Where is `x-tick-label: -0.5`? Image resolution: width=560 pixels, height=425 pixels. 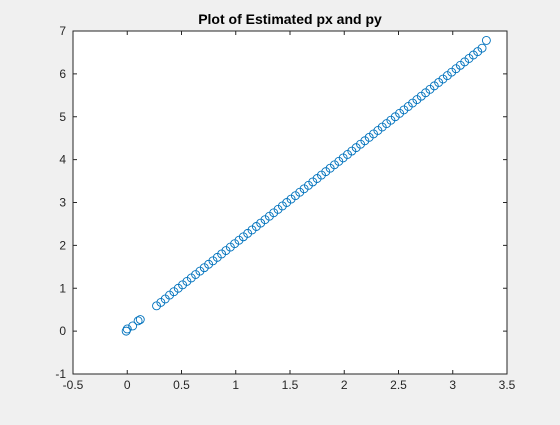 x-tick-label: -0.5 is located at coordinates (73, 385).